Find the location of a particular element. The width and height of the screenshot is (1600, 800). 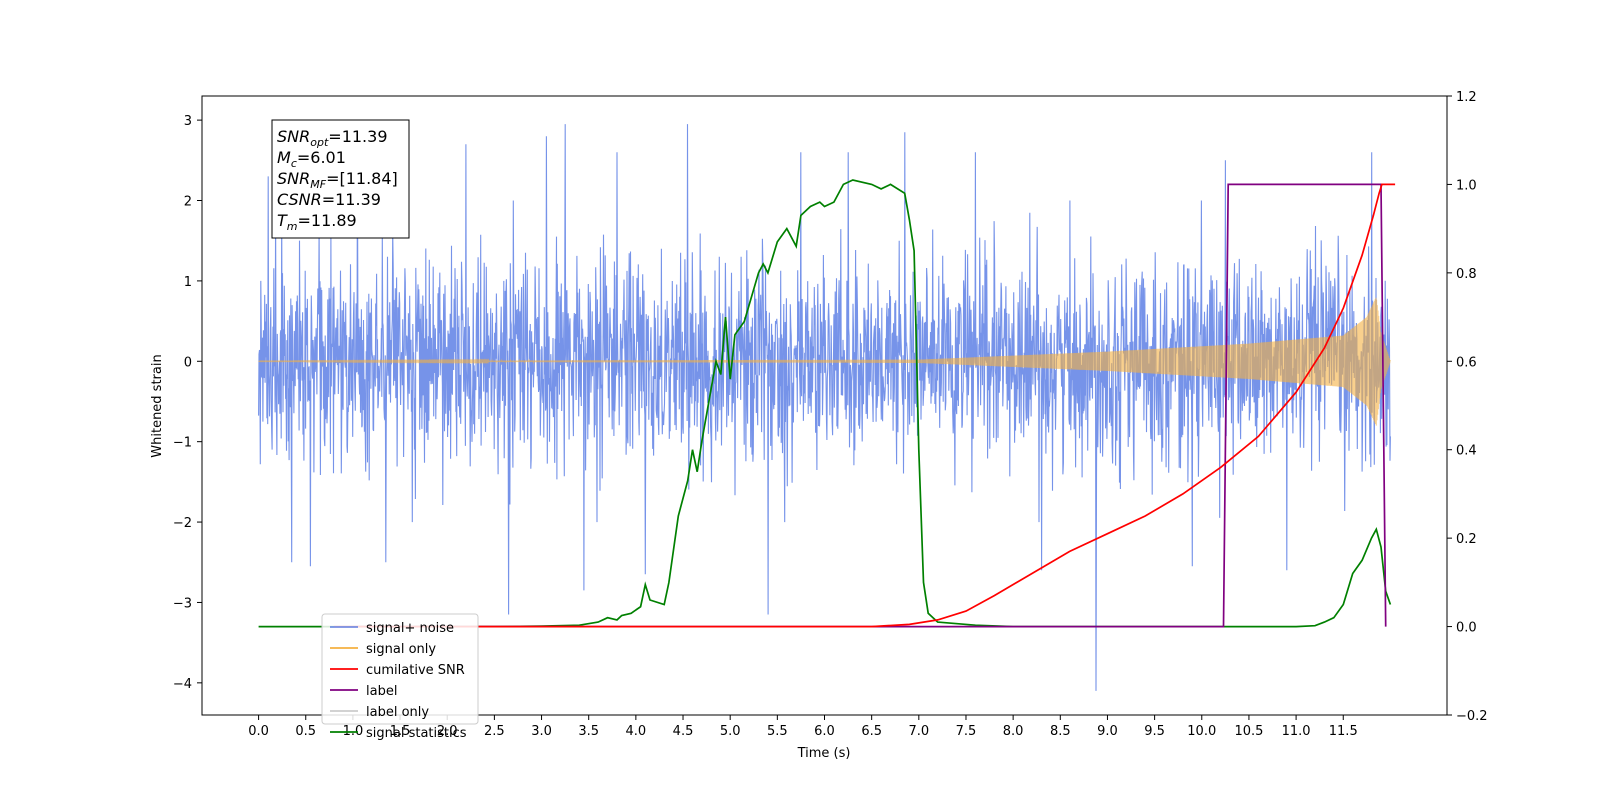

annotation-line: SNRopt=11.39 is located at coordinates (332, 138).